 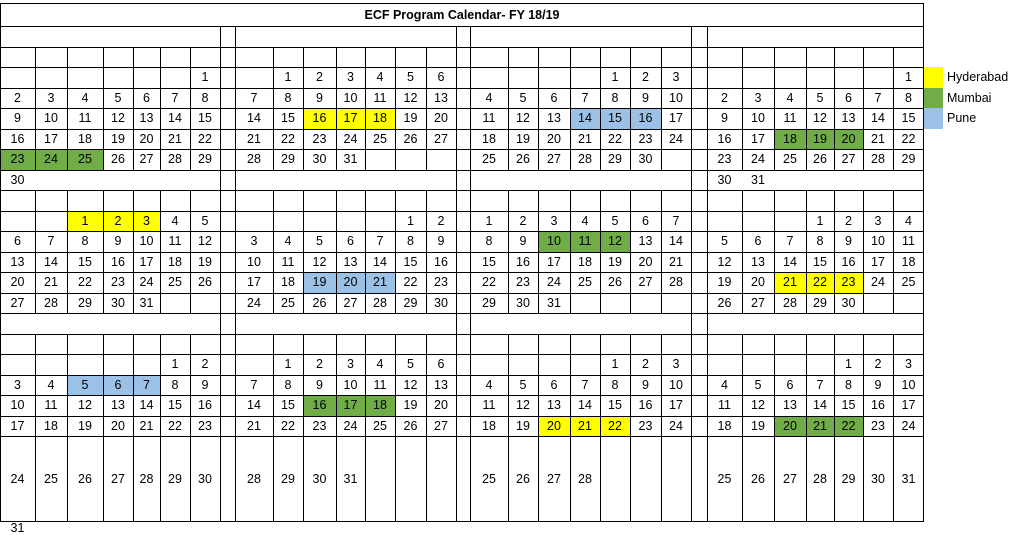 I want to click on day-cell: 19, so click(x=85, y=425).